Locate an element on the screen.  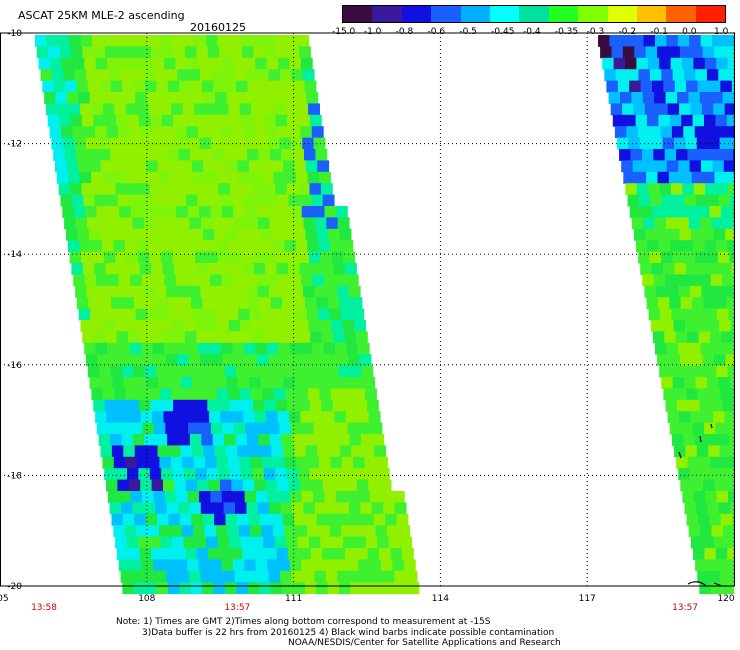
colorbar-segment is located at coordinates (710, 14).